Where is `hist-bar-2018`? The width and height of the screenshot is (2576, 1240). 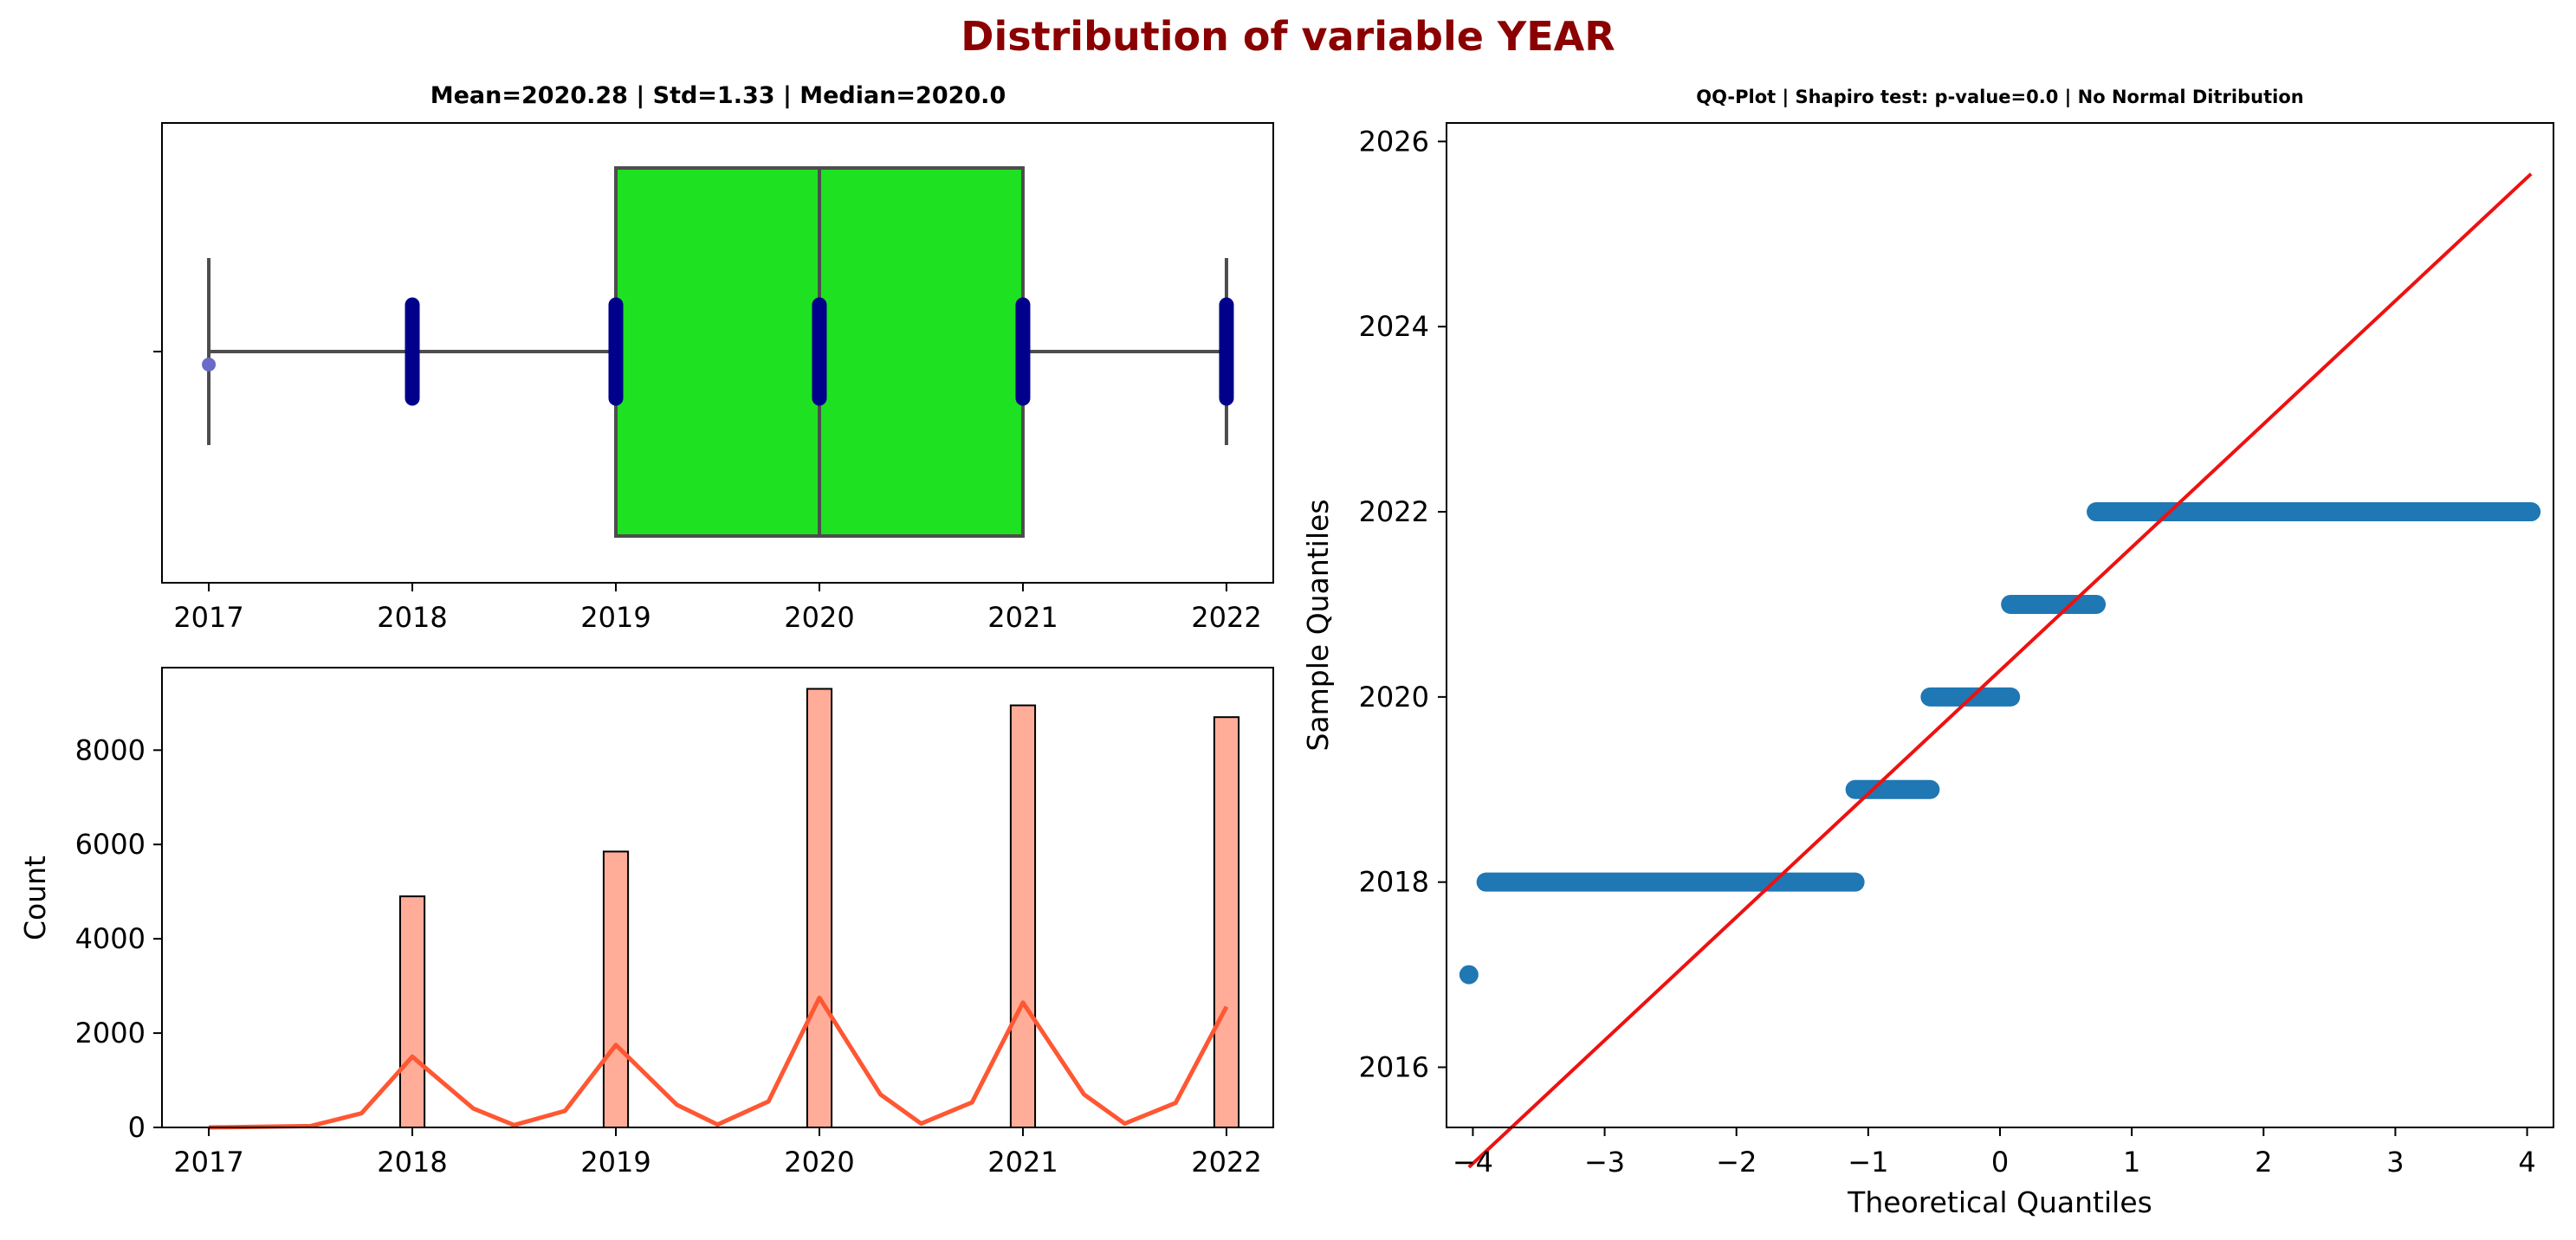
hist-bar-2018 is located at coordinates (412, 1011).